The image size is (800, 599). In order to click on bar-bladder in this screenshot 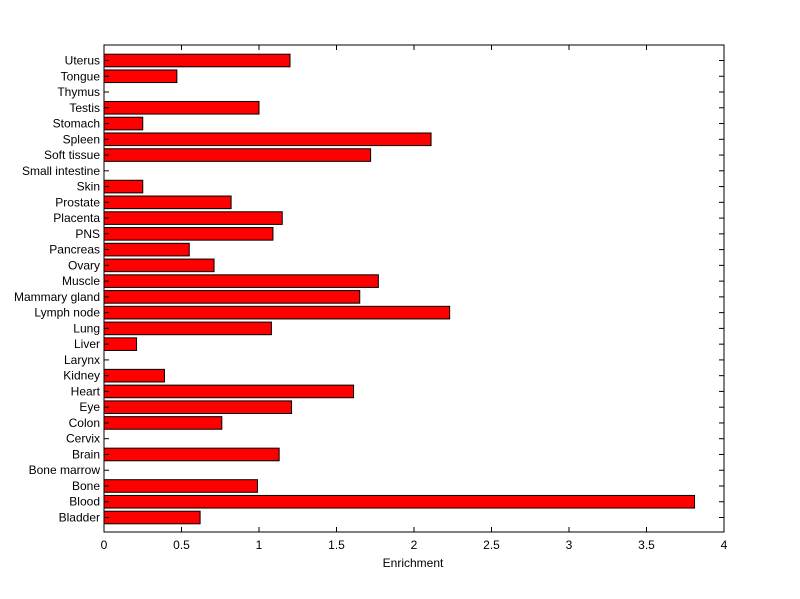, I will do `click(152, 517)`.